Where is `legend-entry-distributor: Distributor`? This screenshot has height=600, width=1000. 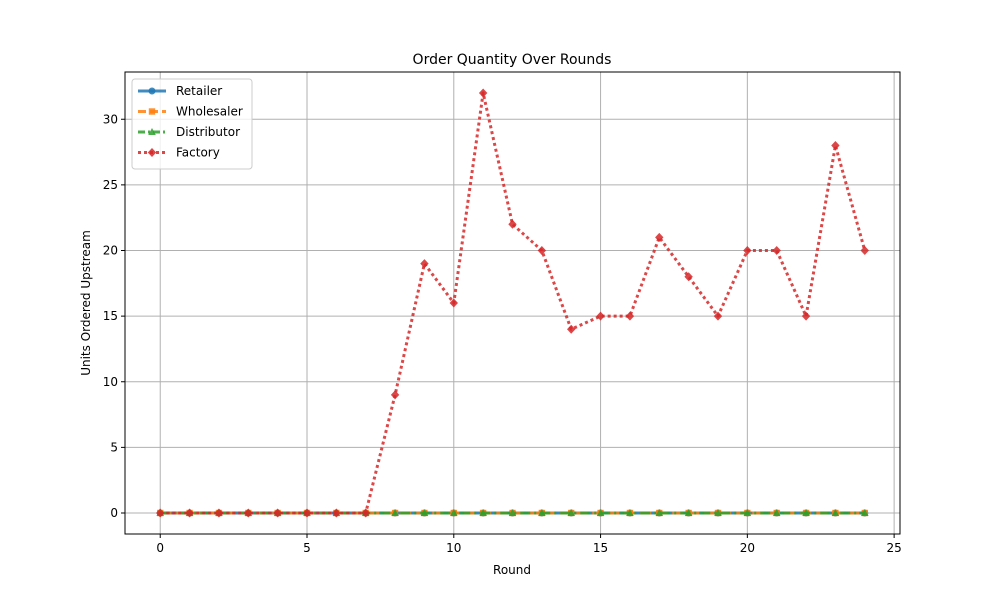
legend-entry-distributor: Distributor is located at coordinates (189, 132).